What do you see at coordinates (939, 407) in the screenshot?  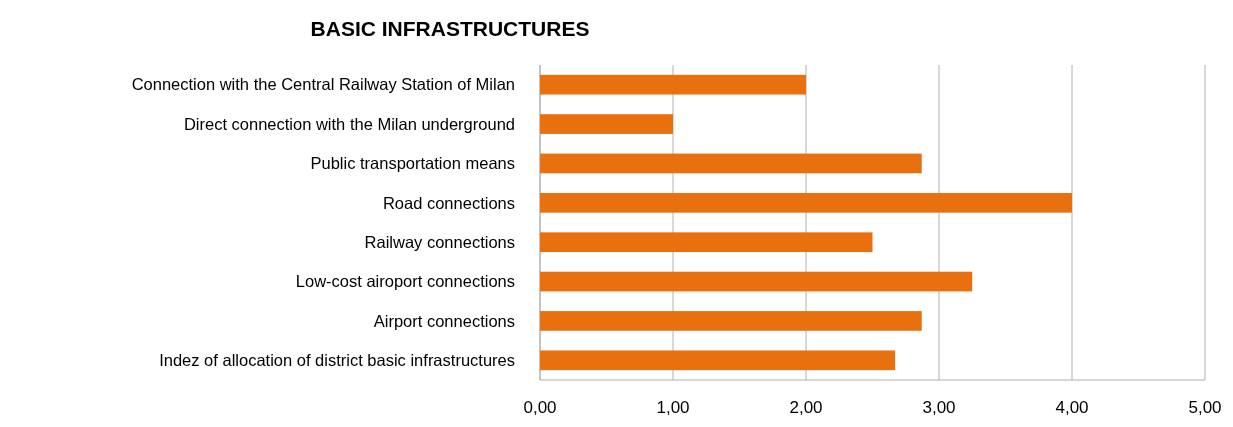 I see `x-tick-label: 3,00` at bounding box center [939, 407].